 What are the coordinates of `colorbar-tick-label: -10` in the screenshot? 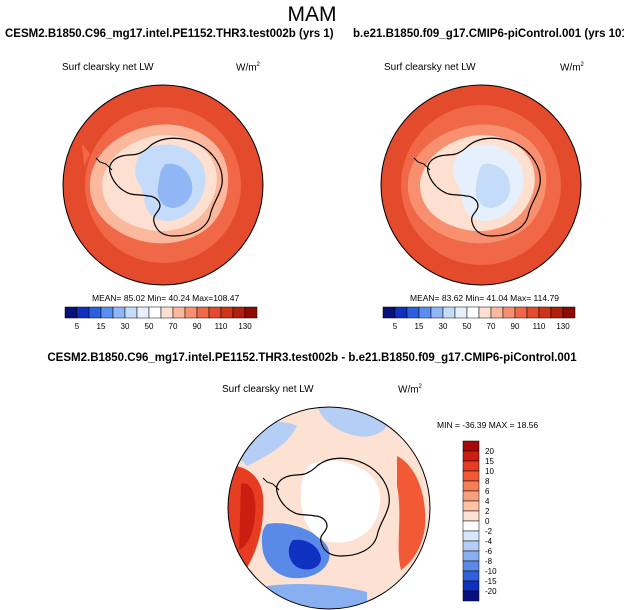 It's located at (491, 571).